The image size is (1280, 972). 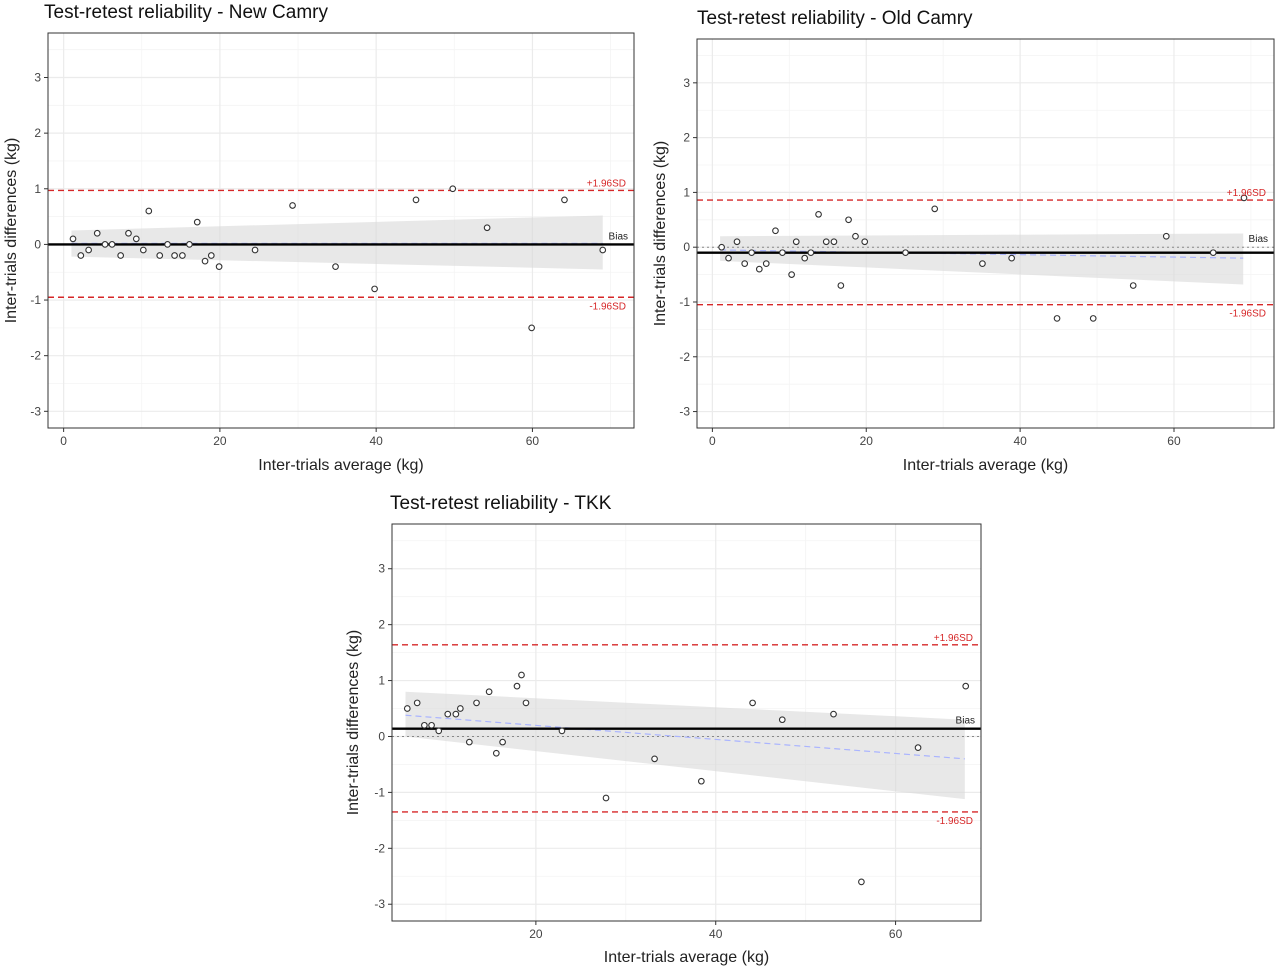 What do you see at coordinates (186, 12) in the screenshot?
I see `chart-title: Test-retest reliability - New Camry` at bounding box center [186, 12].